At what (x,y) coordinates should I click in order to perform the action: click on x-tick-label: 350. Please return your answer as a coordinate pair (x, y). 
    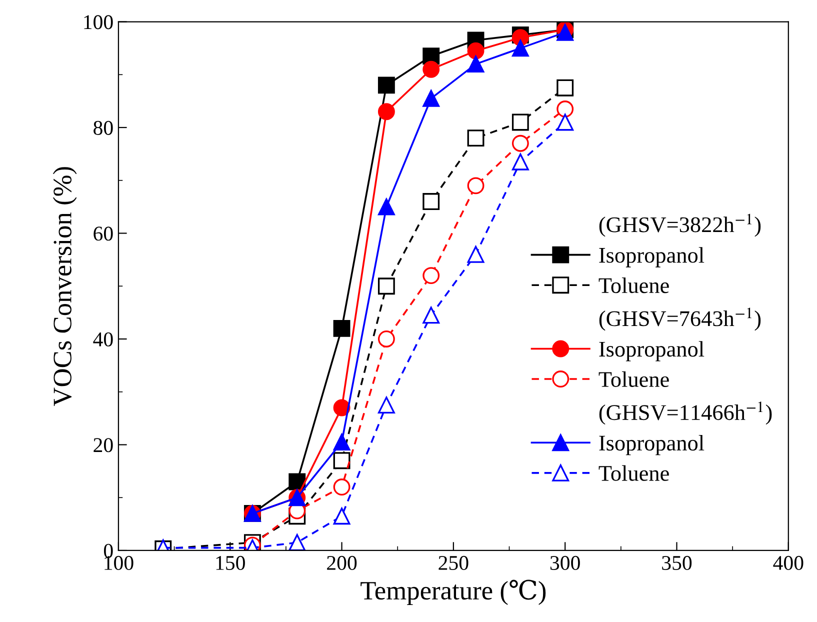
    Looking at the image, I should click on (677, 563).